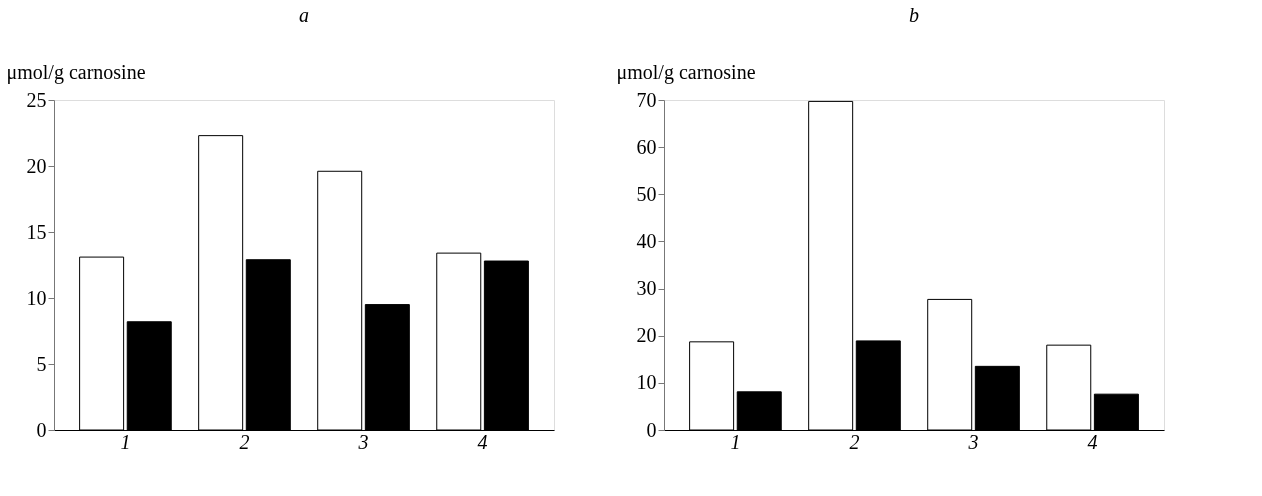  What do you see at coordinates (646, 240) in the screenshot?
I see `y-tick-label: 40` at bounding box center [646, 240].